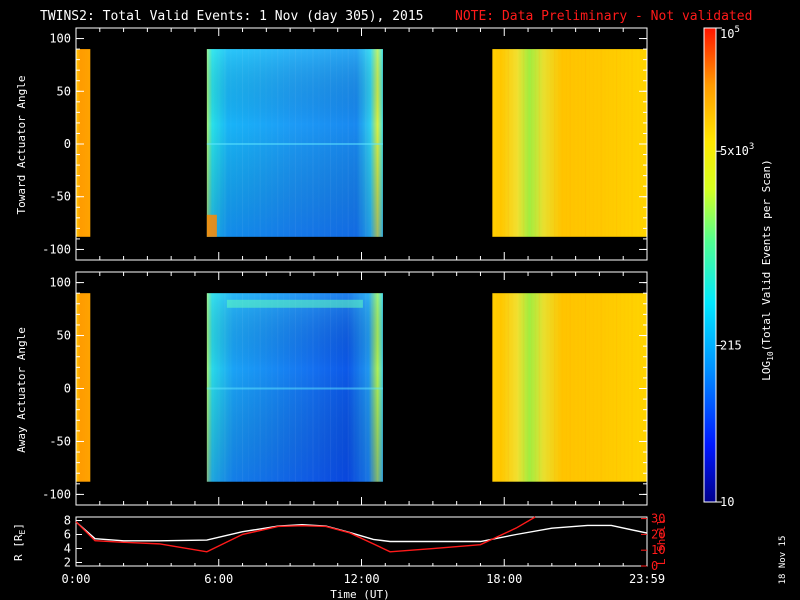 The width and height of the screenshot is (800, 600). What do you see at coordinates (360, 594) in the screenshot?
I see `time-axis-label: Time (UT)` at bounding box center [360, 594].